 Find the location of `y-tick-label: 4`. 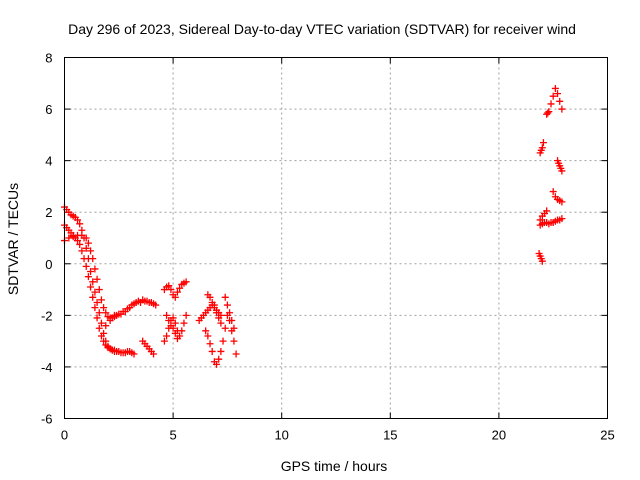

y-tick-label: 4 is located at coordinates (48, 161).